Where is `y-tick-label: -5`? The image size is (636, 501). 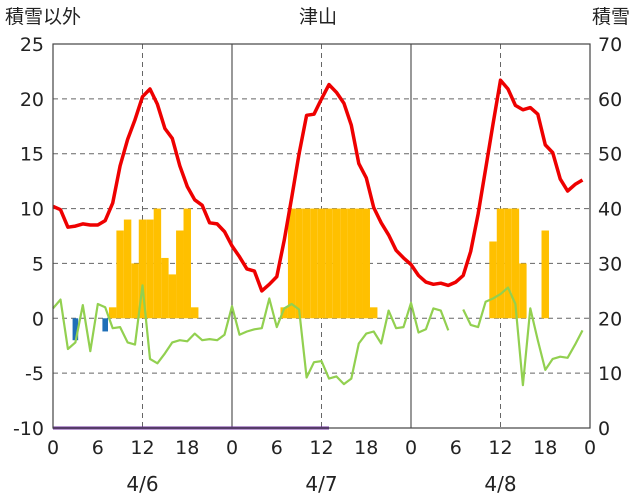
y-tick-label: -5 is located at coordinates (34, 374).